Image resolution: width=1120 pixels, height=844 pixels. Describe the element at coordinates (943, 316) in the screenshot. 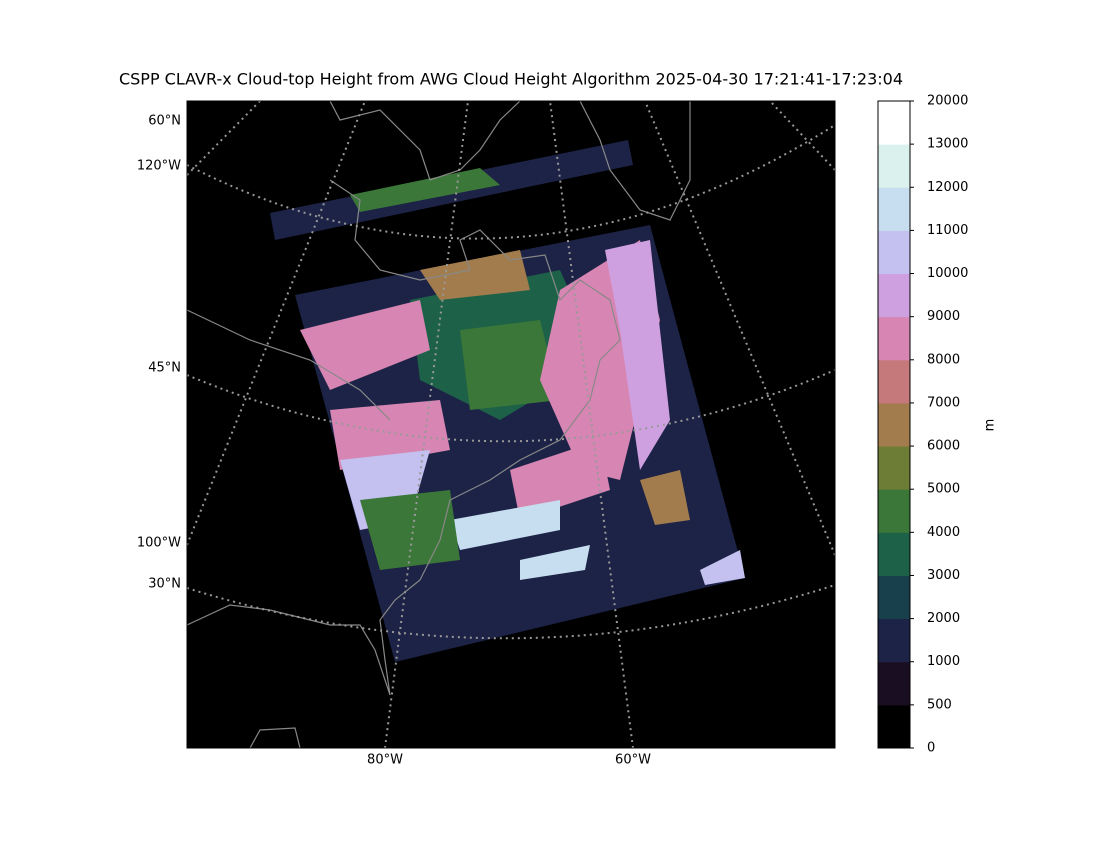

I see `colorbar-tick-label: 9000` at that location.